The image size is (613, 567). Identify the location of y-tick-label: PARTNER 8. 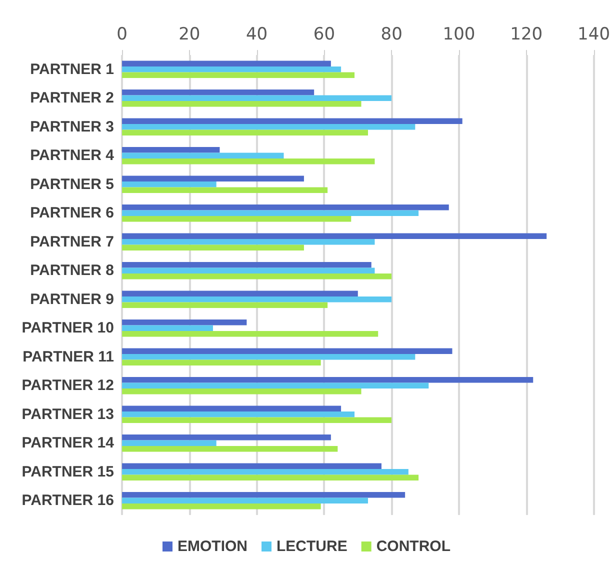
(72, 271).